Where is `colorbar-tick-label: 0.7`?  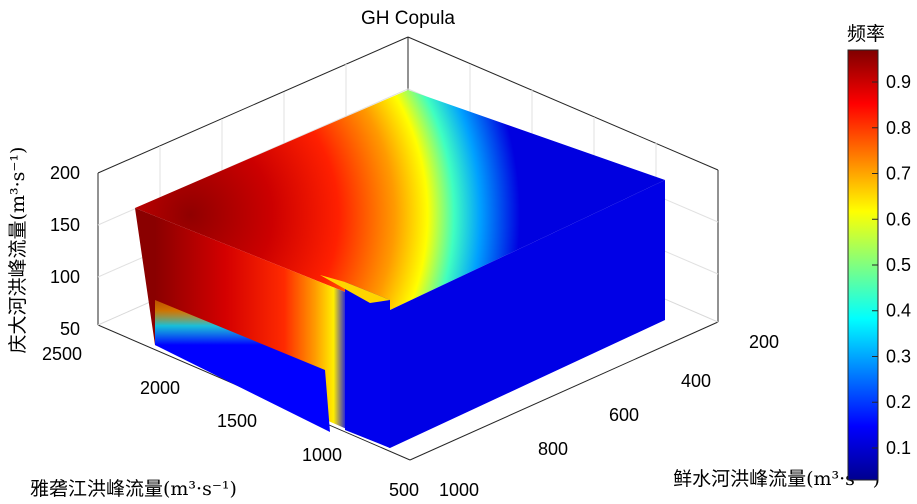
colorbar-tick-label: 0.7 is located at coordinates (898, 174).